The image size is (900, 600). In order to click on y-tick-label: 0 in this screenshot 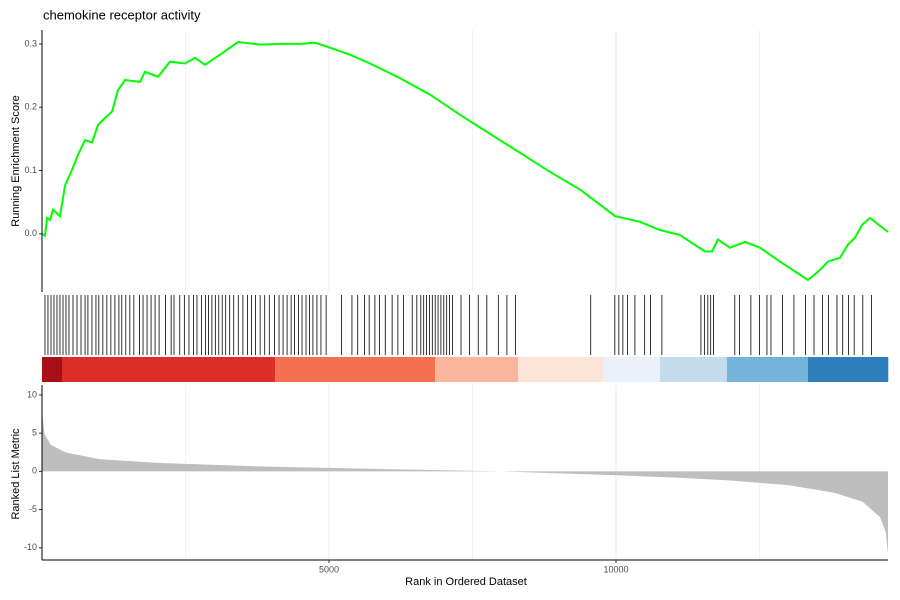, I will do `click(34, 471)`.